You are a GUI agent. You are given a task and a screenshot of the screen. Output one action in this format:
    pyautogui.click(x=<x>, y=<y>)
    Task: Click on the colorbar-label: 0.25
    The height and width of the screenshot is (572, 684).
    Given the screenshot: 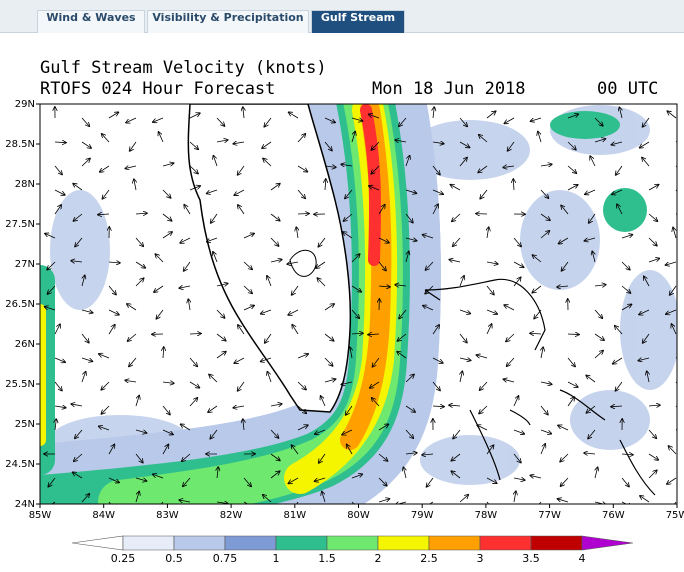 What is the action you would take?
    pyautogui.click(x=123, y=558)
    